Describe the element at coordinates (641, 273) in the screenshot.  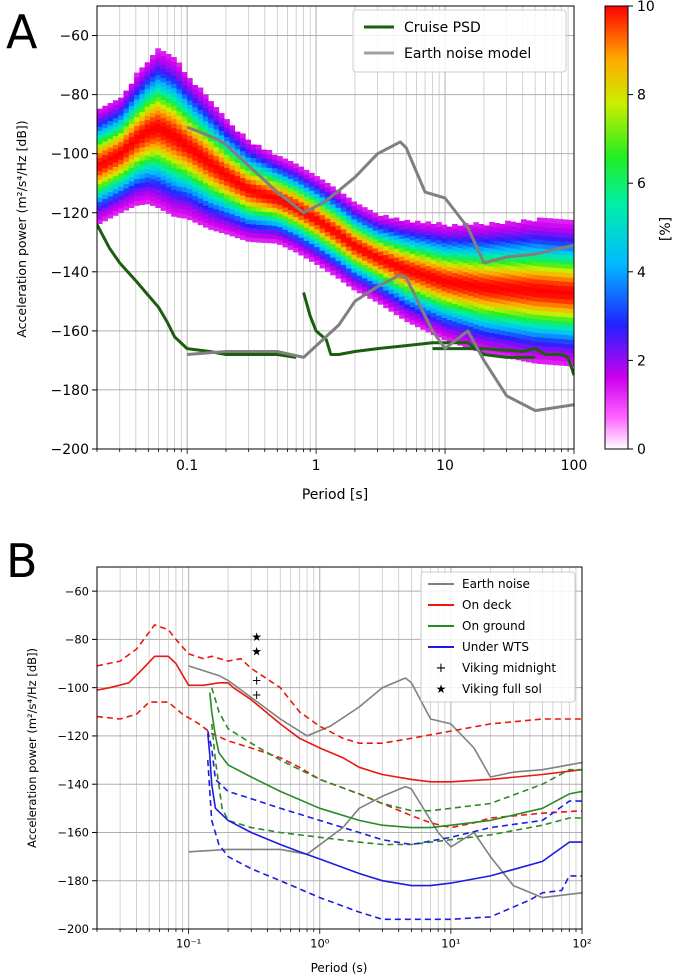
I see `colorbar-tick-label: 4` at that location.